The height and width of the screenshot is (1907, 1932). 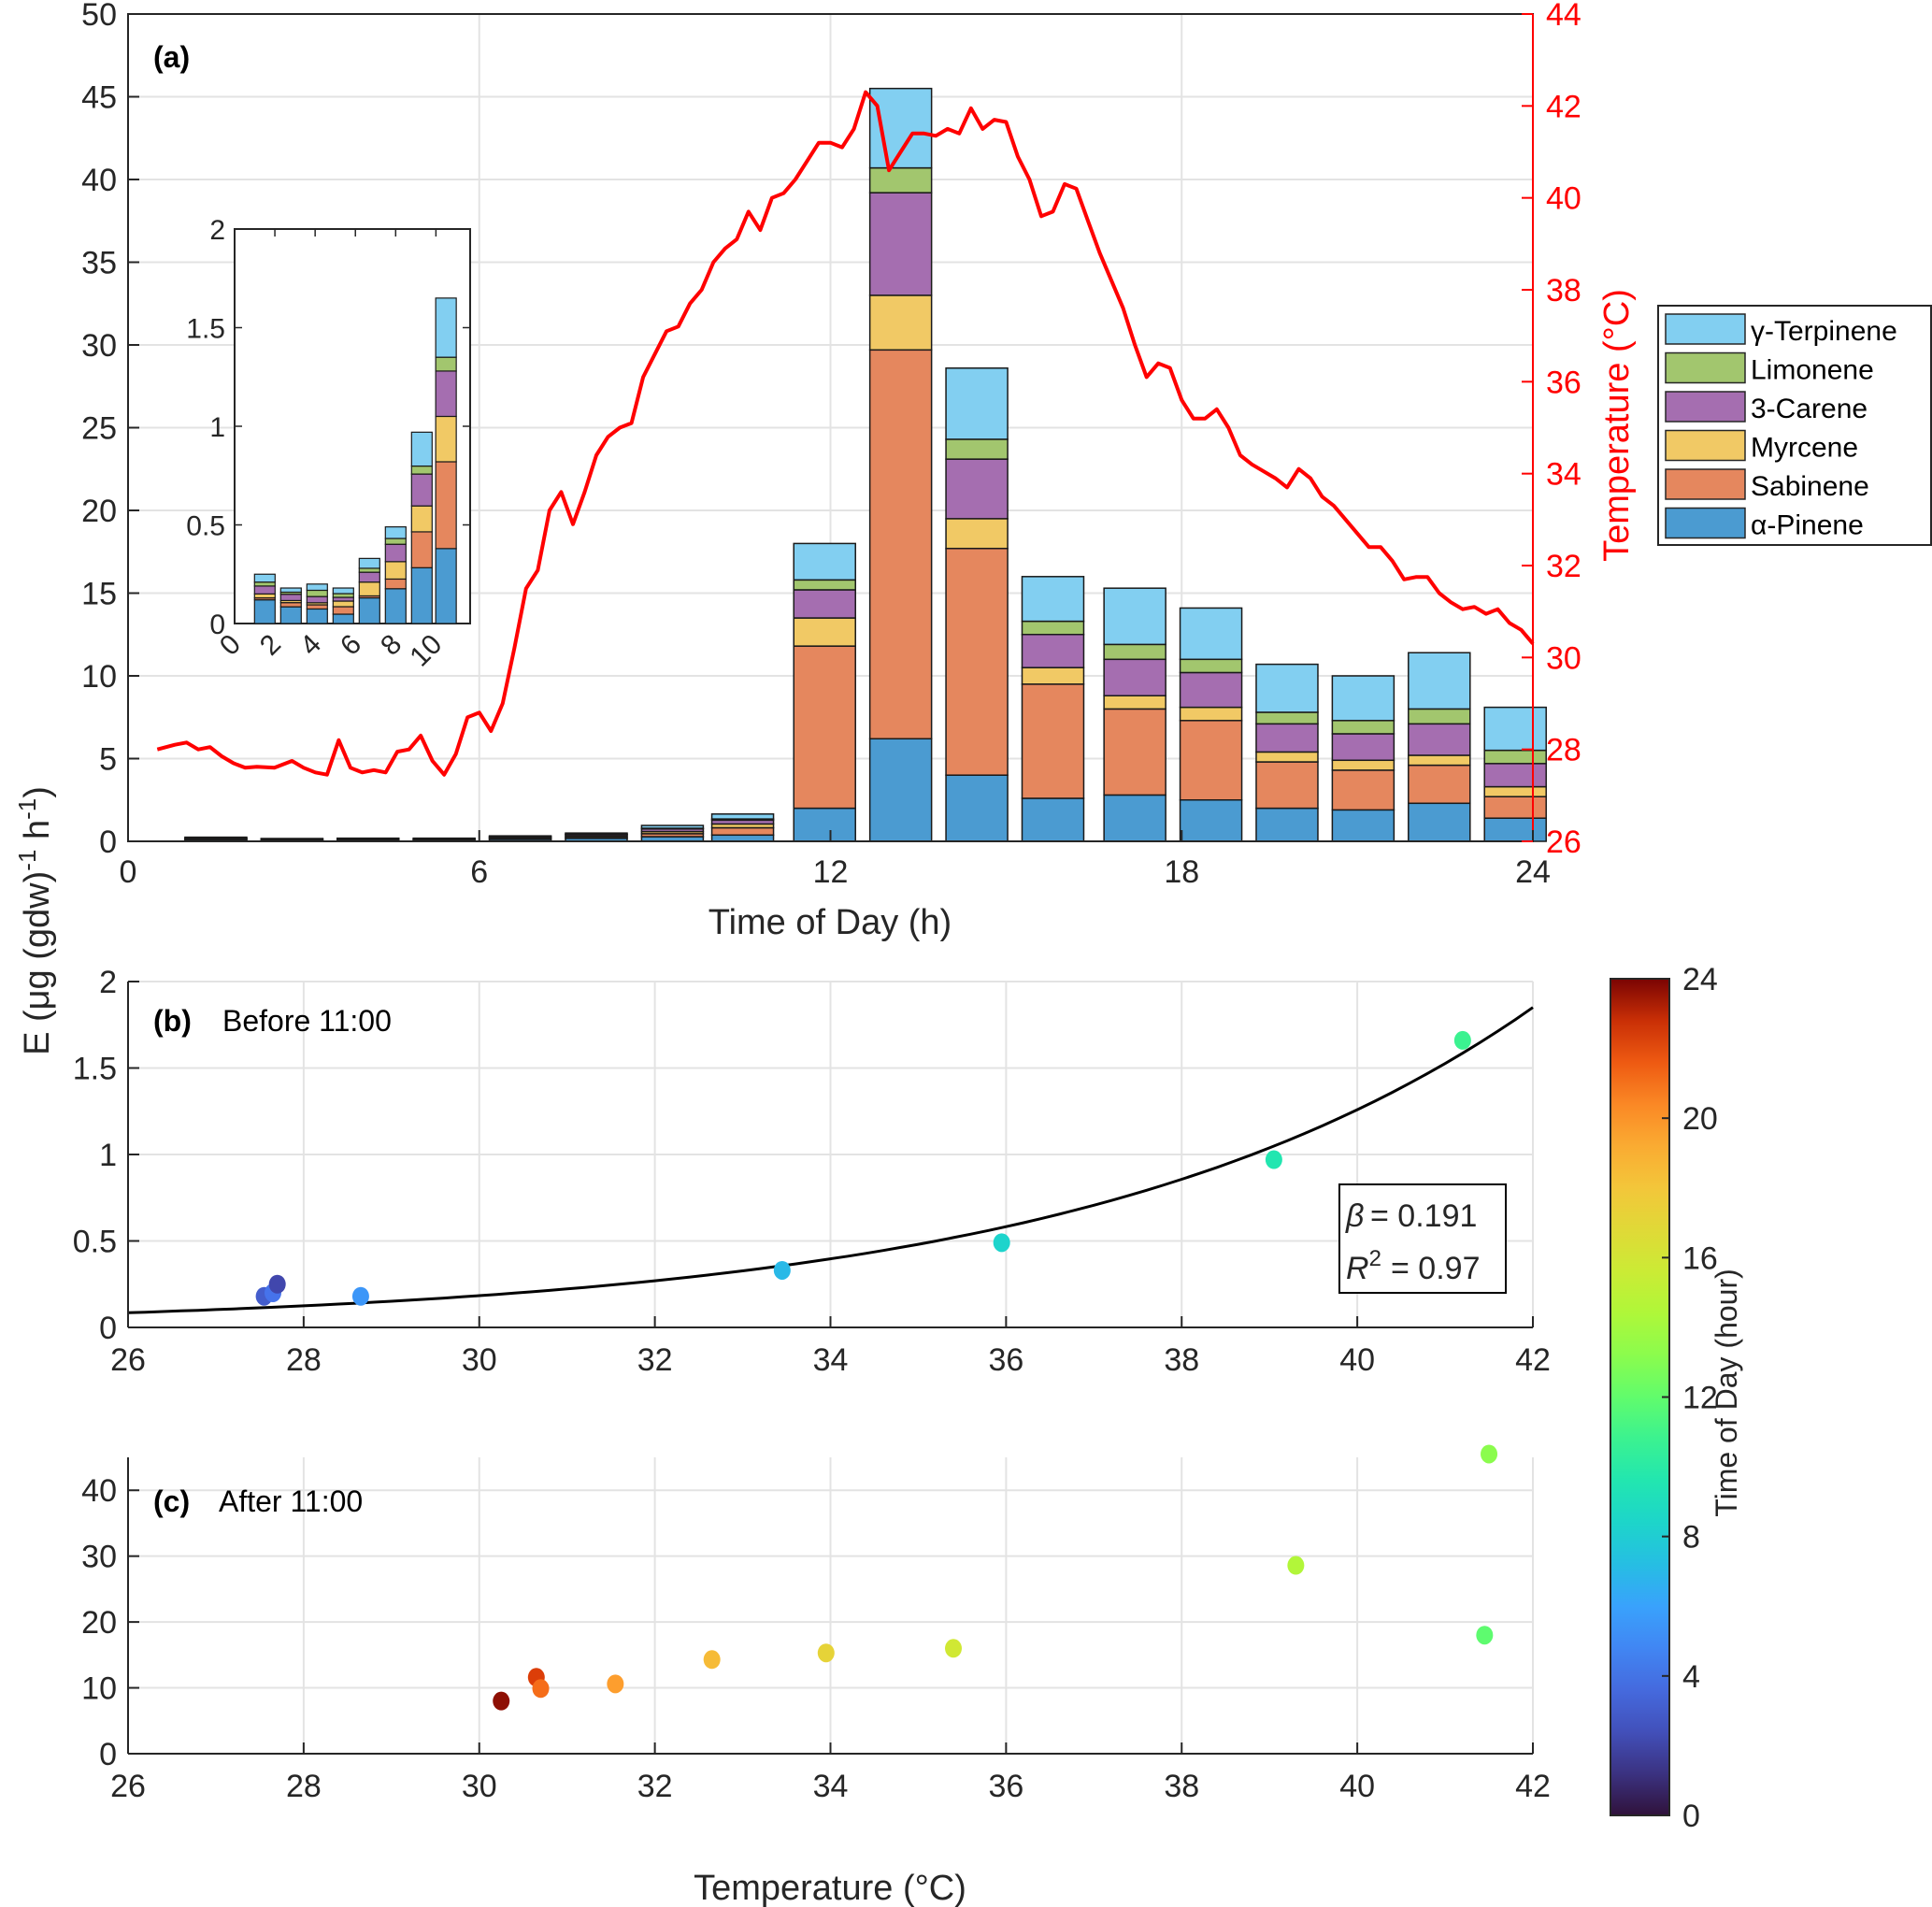 What do you see at coordinates (1700, 1119) in the screenshot?
I see `colorbar-tick-label: 20` at bounding box center [1700, 1119].